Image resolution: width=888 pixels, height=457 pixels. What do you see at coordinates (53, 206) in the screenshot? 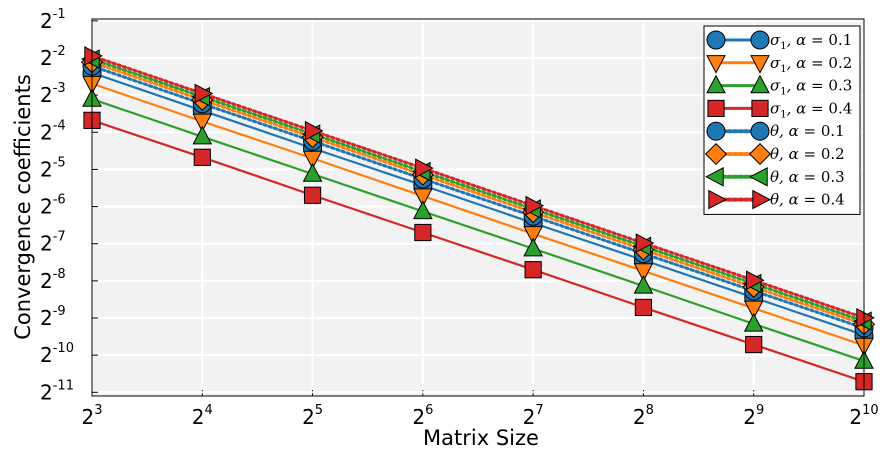
I see `y-tick-label: 2-6` at bounding box center [53, 206].